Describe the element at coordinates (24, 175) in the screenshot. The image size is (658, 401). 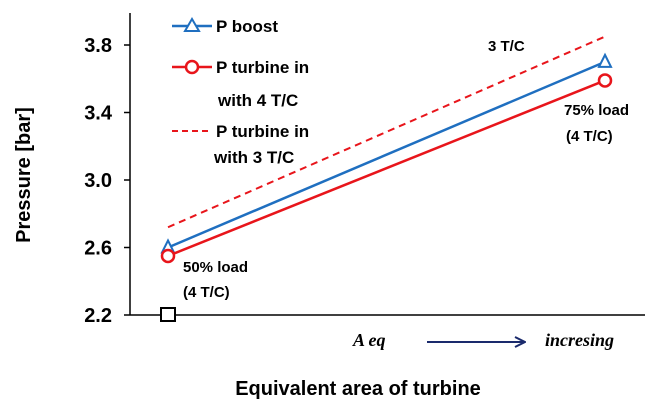
I see `y-axis-title: Pressure [bar]` at that location.